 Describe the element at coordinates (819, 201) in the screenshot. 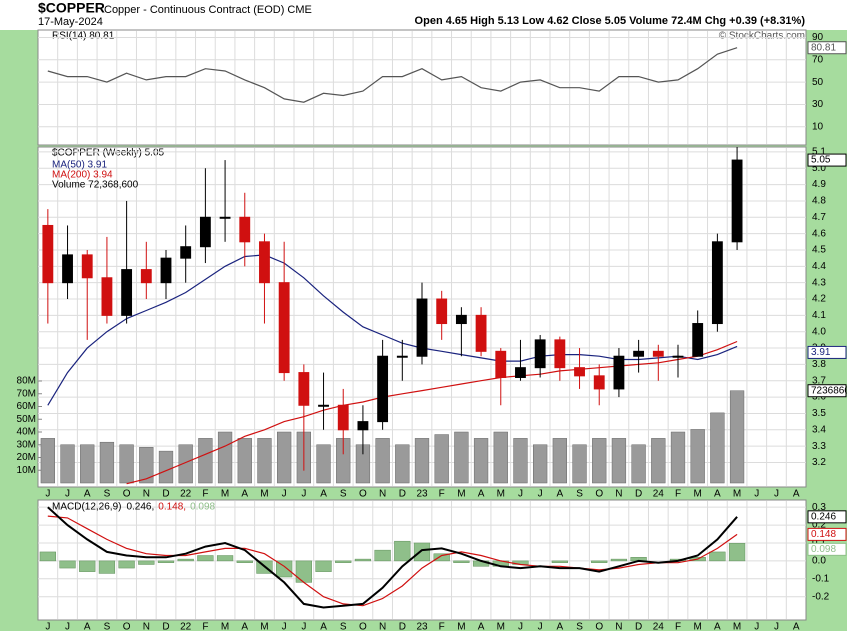

I see `y-tick-label: 4.8` at that location.